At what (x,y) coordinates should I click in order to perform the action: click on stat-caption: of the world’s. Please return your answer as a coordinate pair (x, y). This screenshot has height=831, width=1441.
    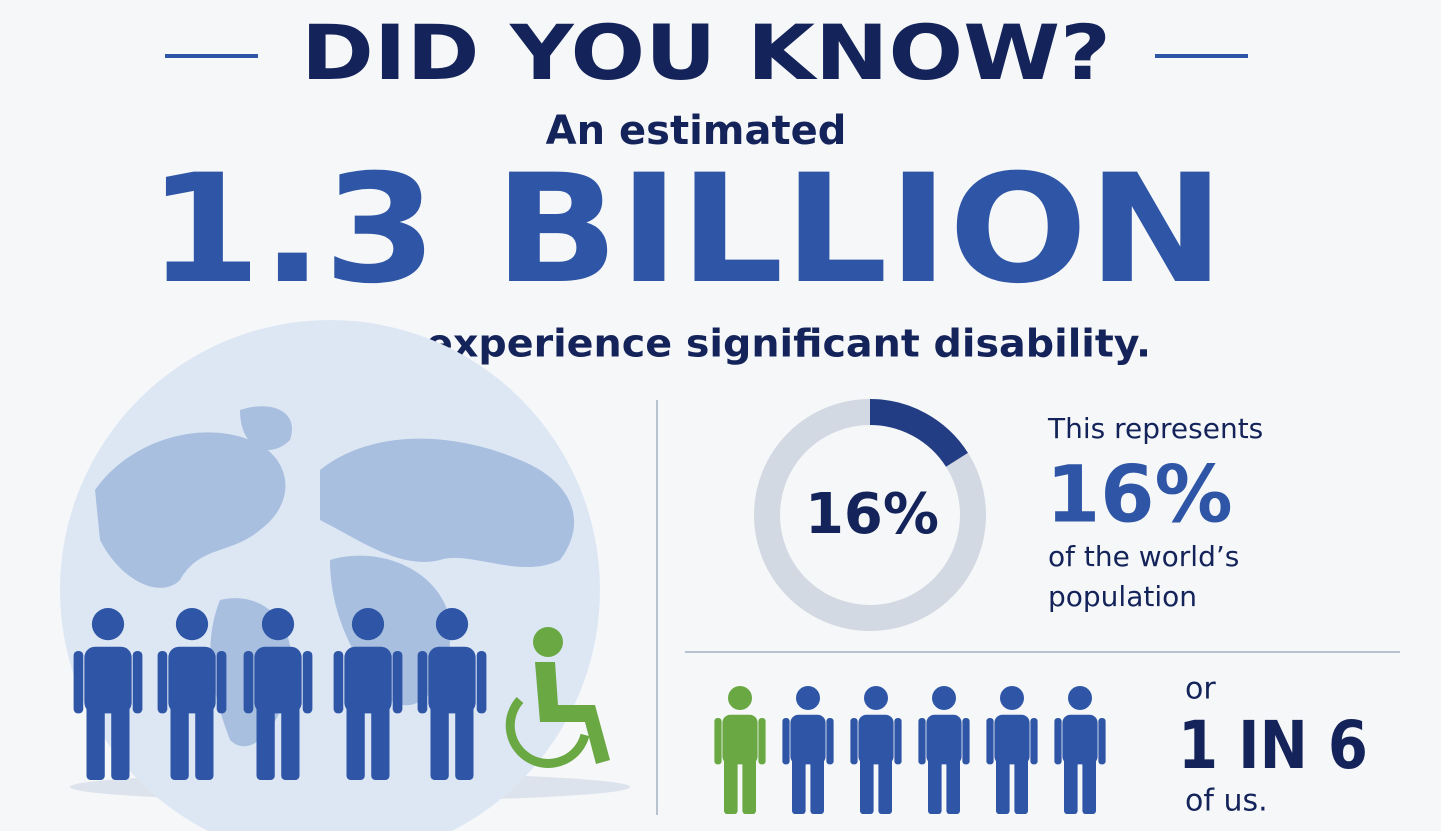
    Looking at the image, I should click on (1143, 556).